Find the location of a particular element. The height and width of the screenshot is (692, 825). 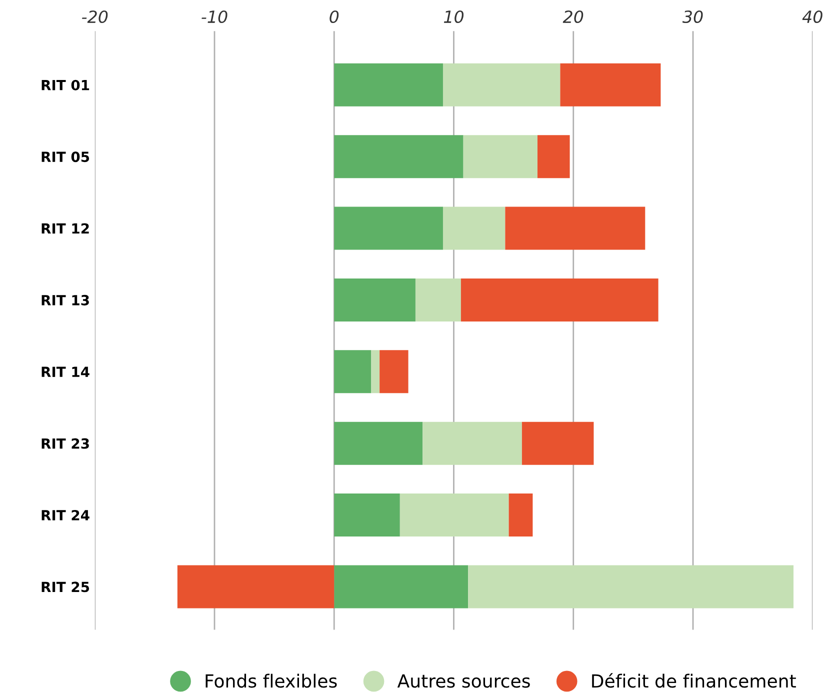

y-tick-label: RIT 12 is located at coordinates (65, 228).